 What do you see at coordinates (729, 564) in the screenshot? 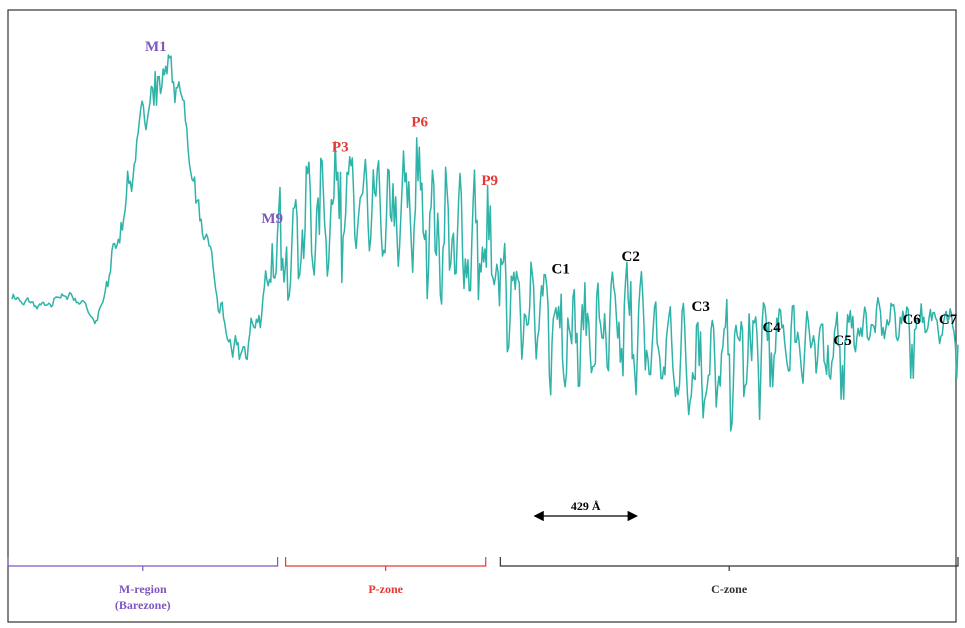
I see `zone-bracket-c` at bounding box center [729, 564].